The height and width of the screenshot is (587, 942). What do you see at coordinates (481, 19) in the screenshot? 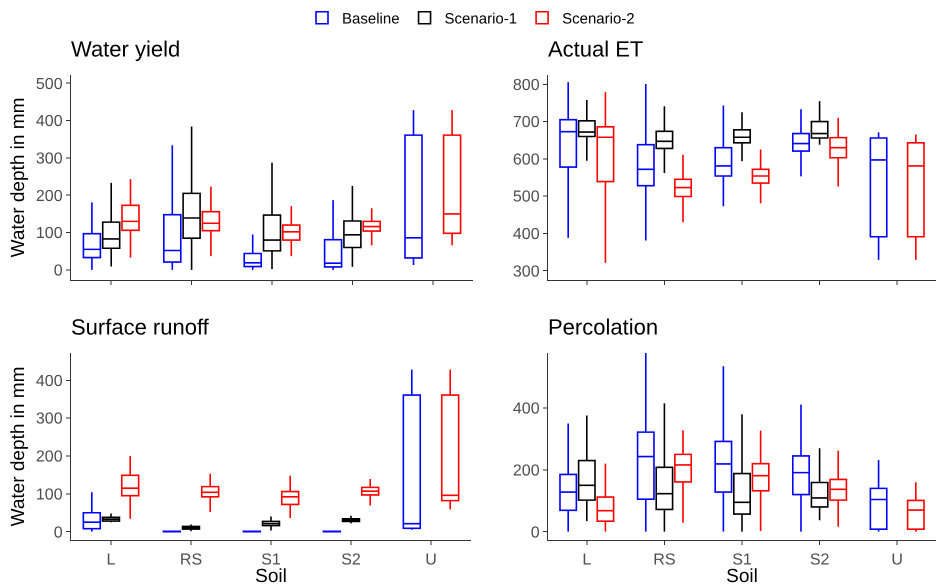
I see `legend-label: Scenario-1` at bounding box center [481, 19].